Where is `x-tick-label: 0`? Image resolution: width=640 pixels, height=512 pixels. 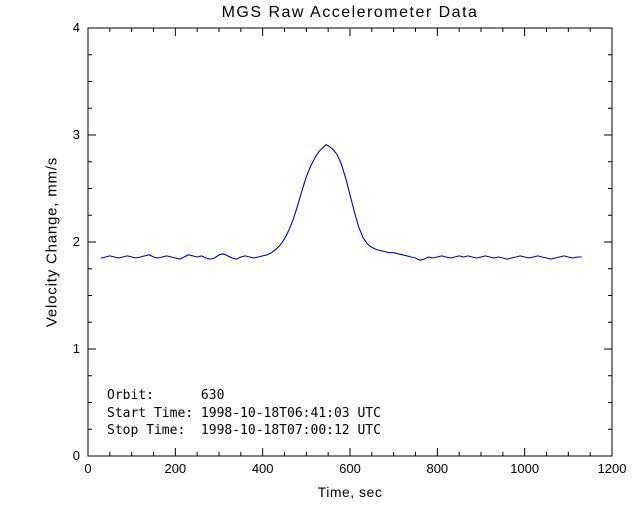
x-tick-label: 0 is located at coordinates (87, 468).